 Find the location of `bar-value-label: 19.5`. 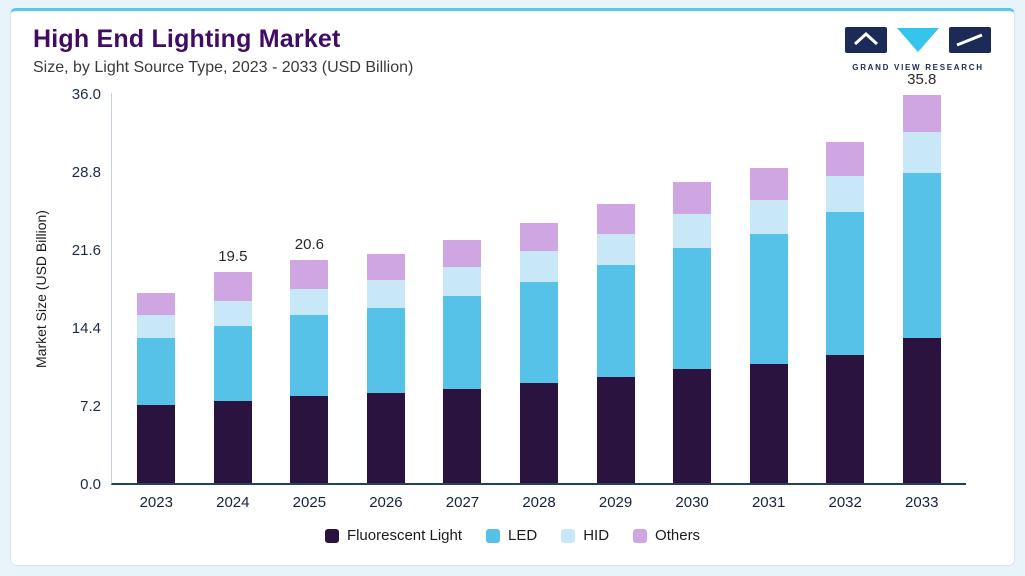

bar-value-label: 19.5 is located at coordinates (233, 256).